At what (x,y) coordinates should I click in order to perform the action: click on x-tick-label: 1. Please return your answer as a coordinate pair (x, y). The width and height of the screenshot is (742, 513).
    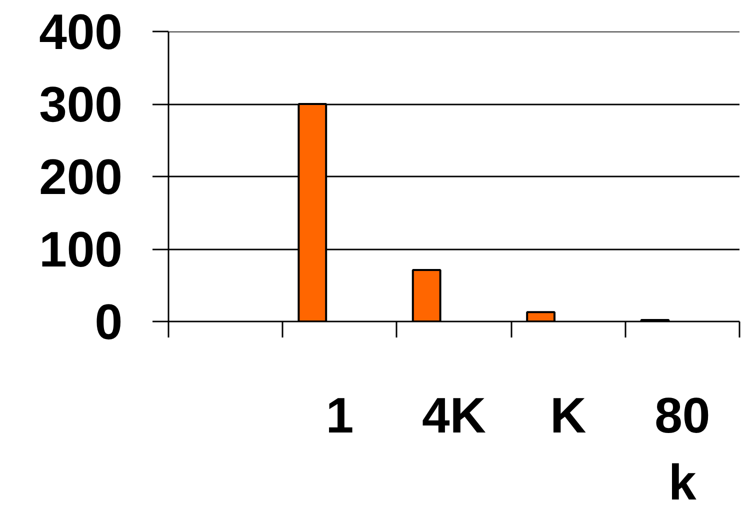
    Looking at the image, I should click on (340, 416).